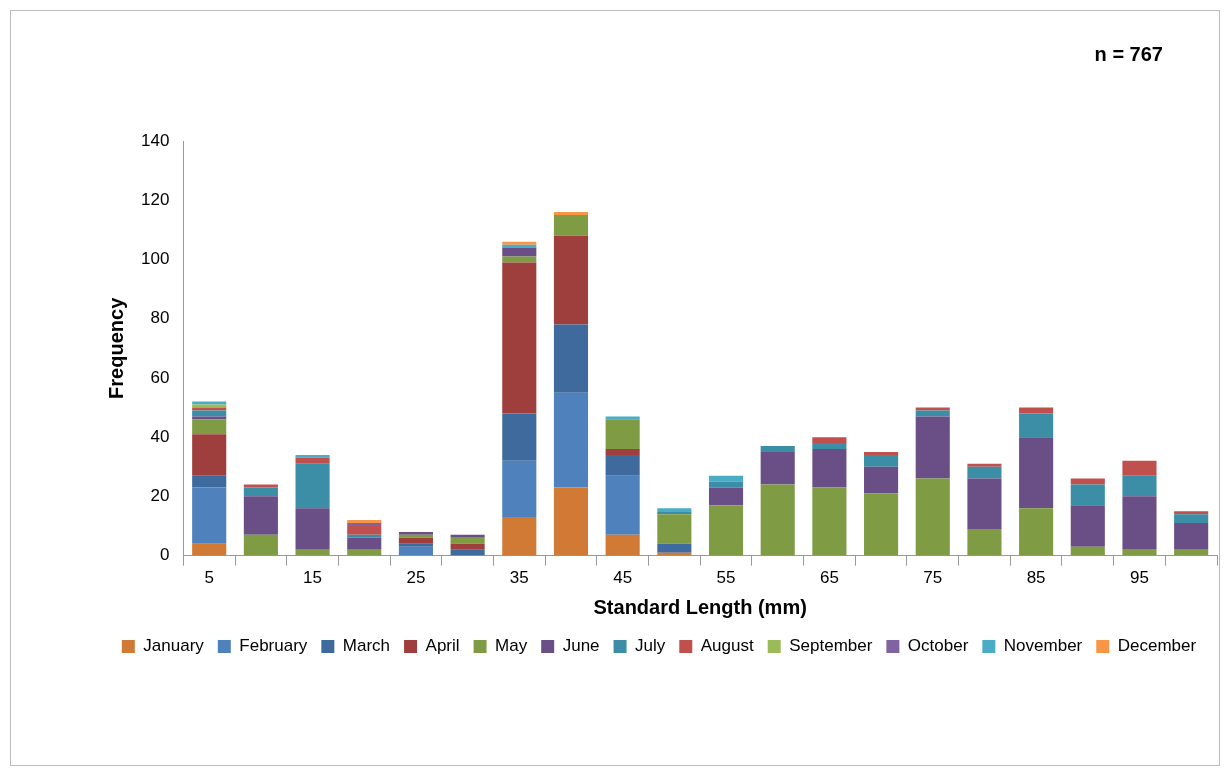 This screenshot has height=774, width=1228. Describe the element at coordinates (726, 578) in the screenshot. I see `x-tick-label: 55` at that location.